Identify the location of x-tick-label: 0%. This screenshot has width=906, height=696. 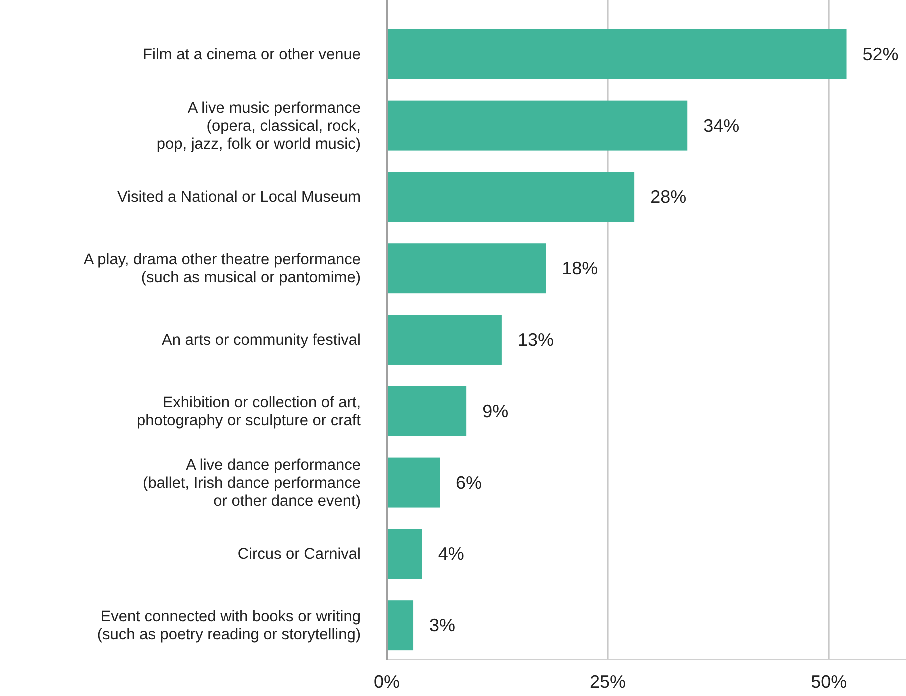
(387, 682).